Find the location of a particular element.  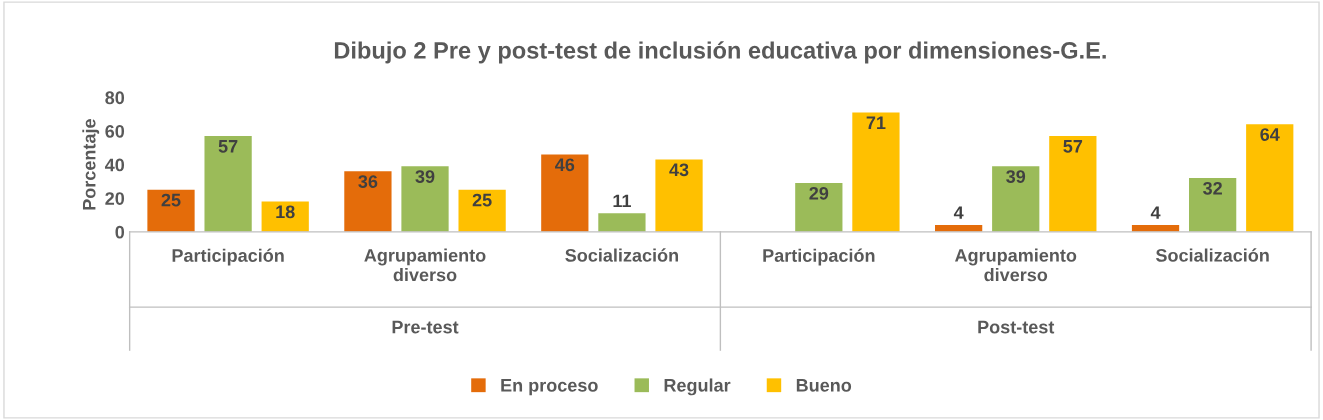

data-label: 29 is located at coordinates (819, 193).